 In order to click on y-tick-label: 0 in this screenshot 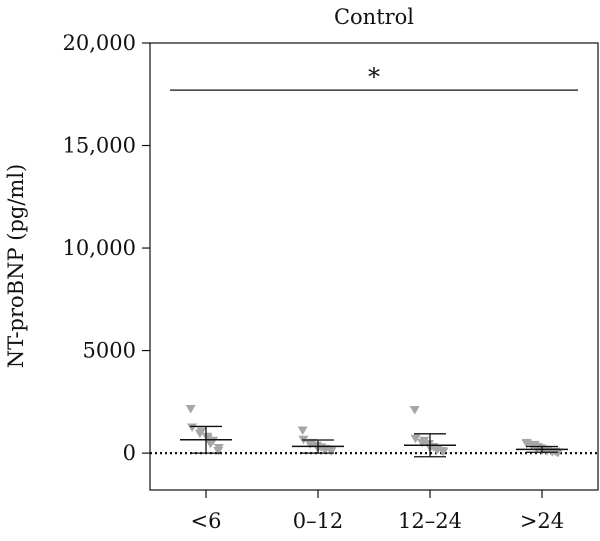, I will do `click(129, 453)`.